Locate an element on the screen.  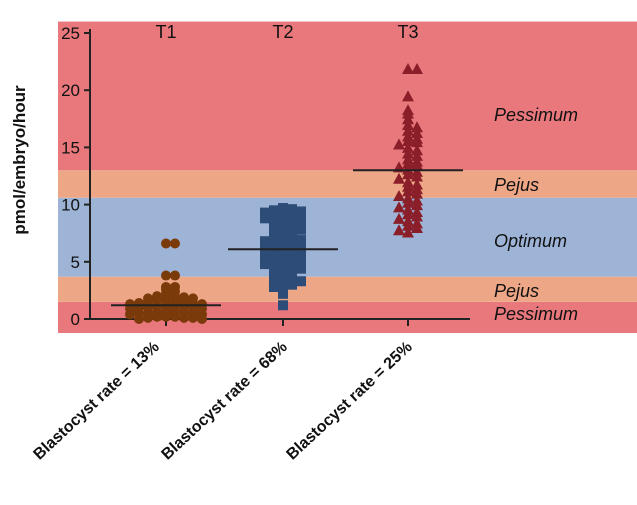
zone-label-optimum: Optimum is located at coordinates (530, 241).